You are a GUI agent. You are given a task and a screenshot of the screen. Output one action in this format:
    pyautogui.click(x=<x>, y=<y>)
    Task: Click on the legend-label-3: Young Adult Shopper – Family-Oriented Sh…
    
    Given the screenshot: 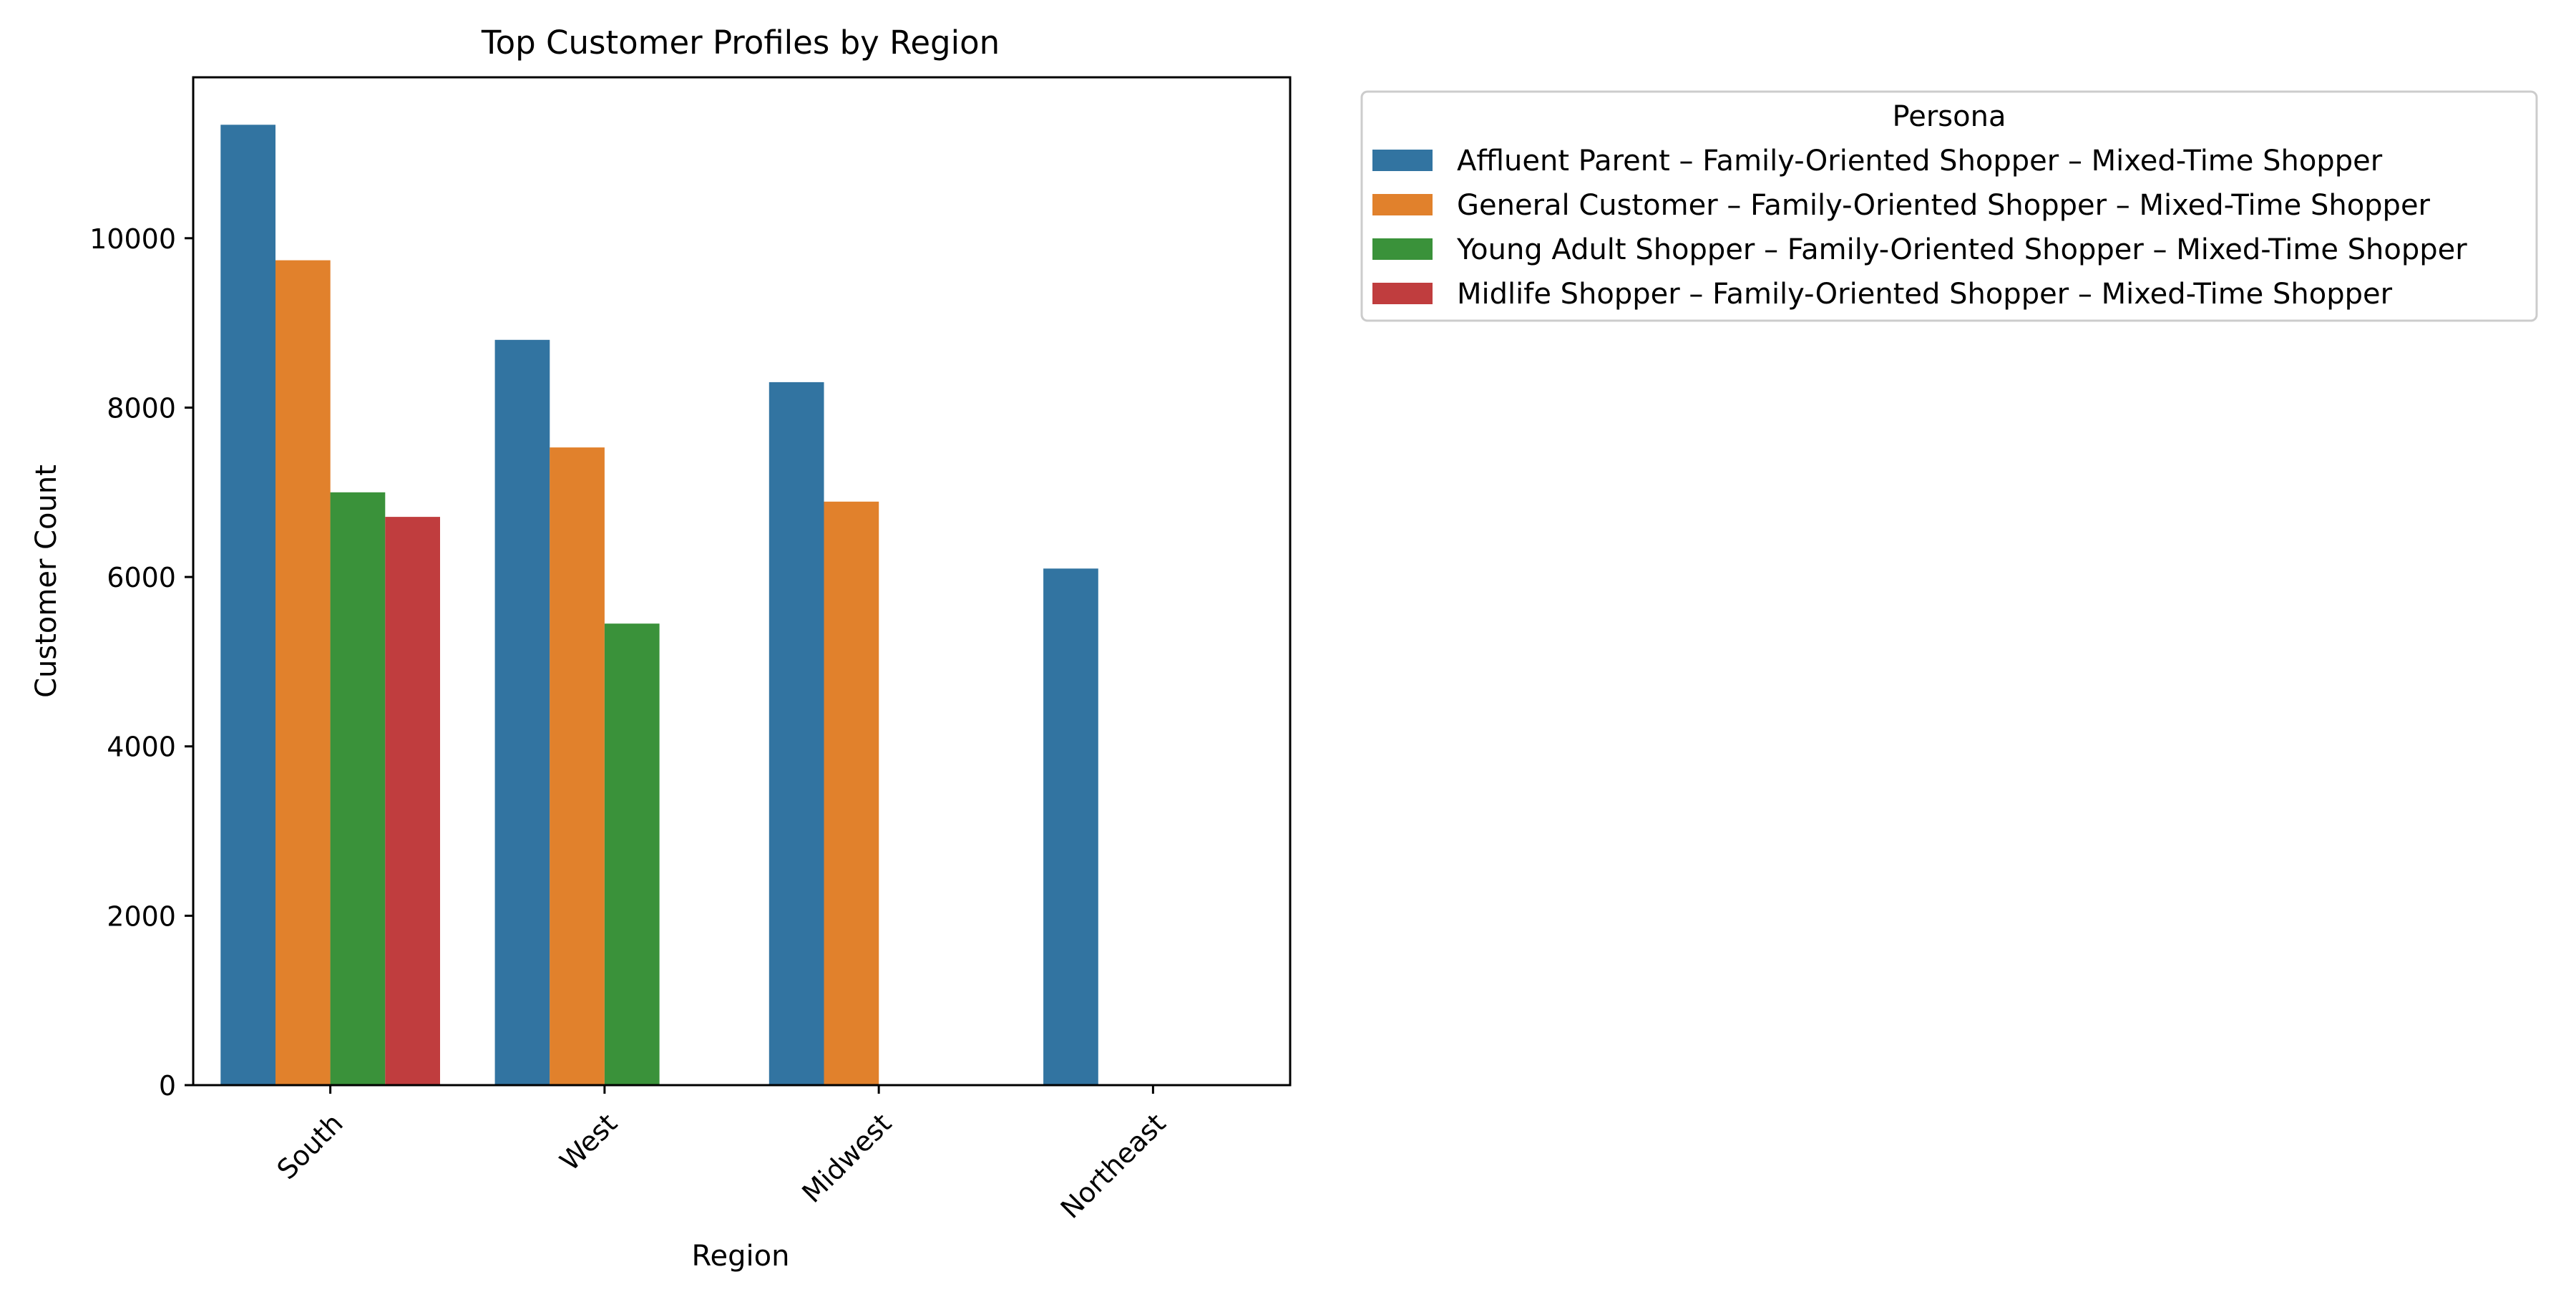 What is the action you would take?
    pyautogui.click(x=1961, y=249)
    